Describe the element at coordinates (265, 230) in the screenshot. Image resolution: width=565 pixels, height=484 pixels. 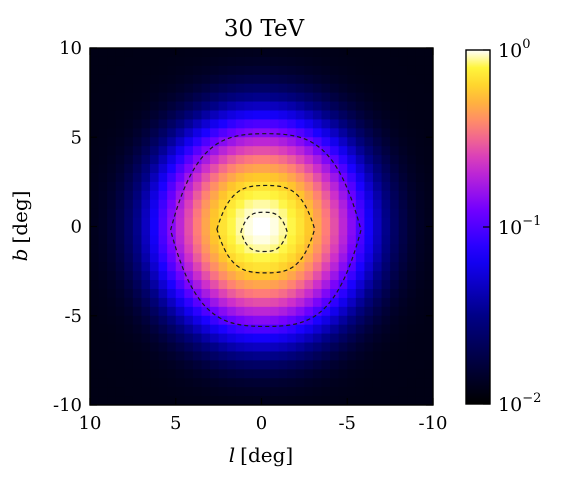
I see `contour-lines` at that location.